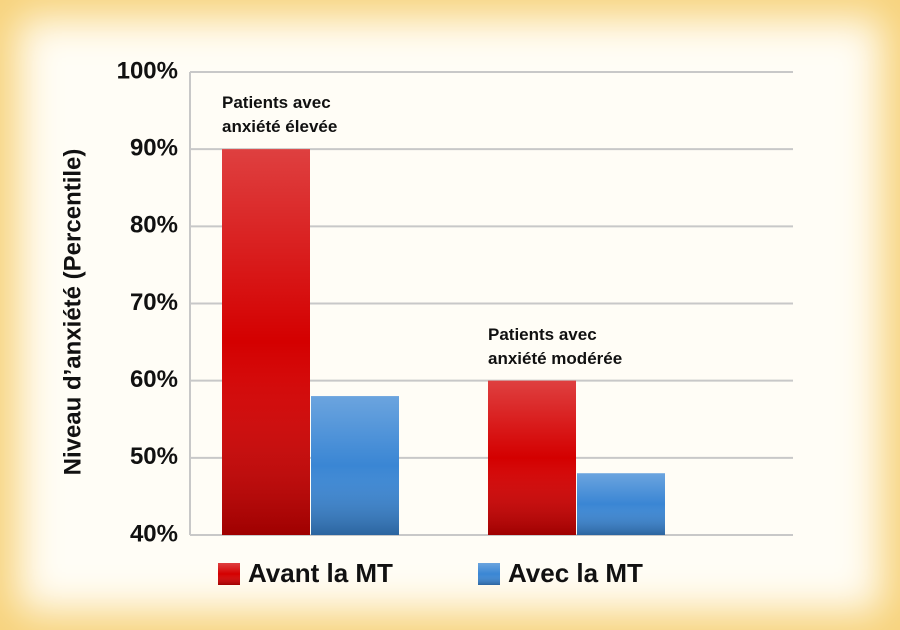 The image size is (900, 630). Describe the element at coordinates (555, 346) in the screenshot. I see `group-label: Patients avec anxiété modérée` at that location.